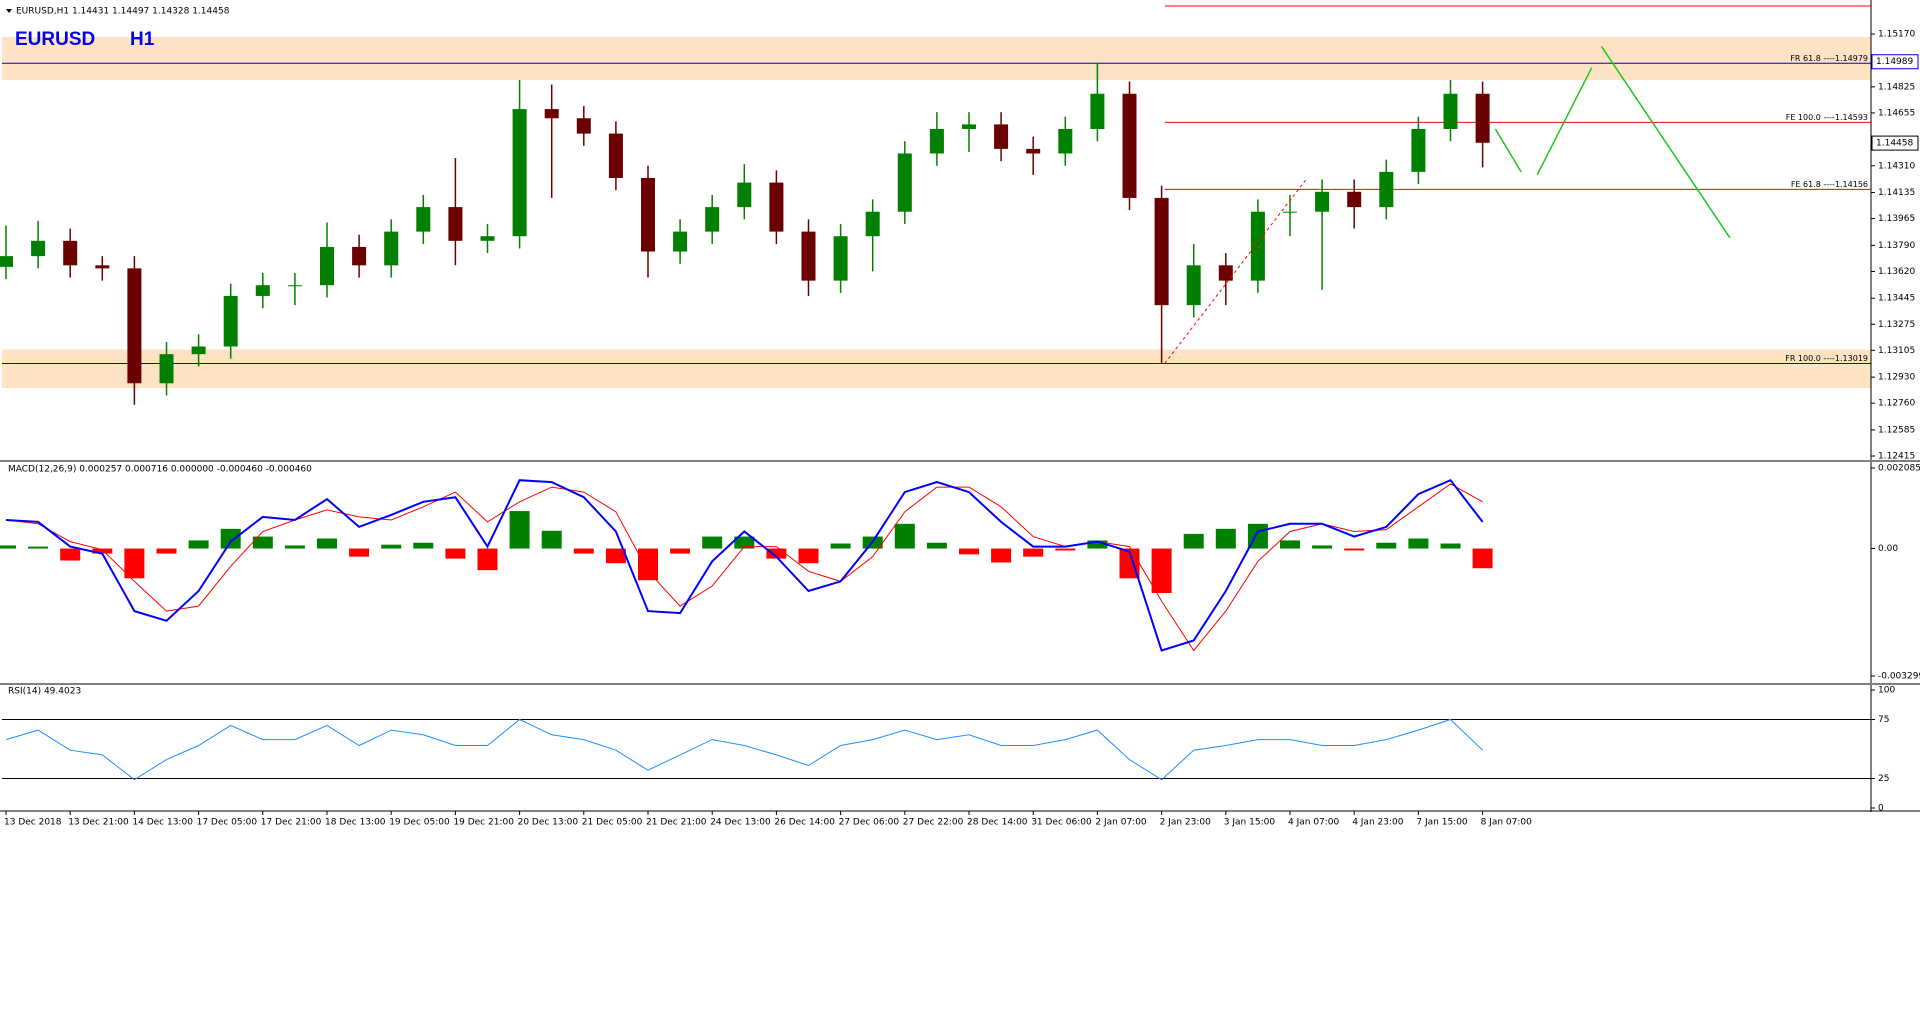 The height and width of the screenshot is (1020, 1920). I want to click on y-tick-label: 1.13275, so click(1896, 325).